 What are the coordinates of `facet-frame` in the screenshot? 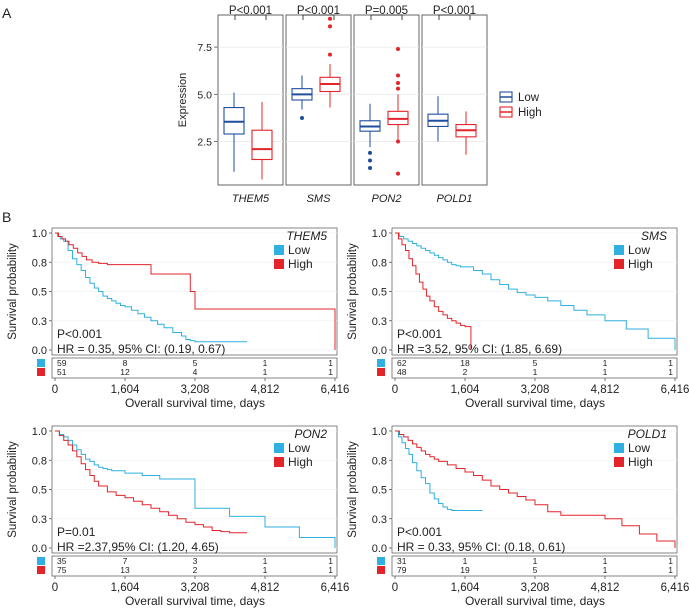 It's located at (250, 100).